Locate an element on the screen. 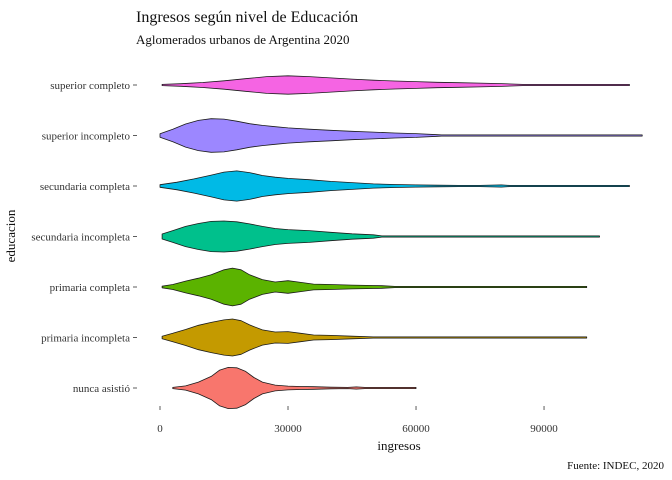  y-tick-label: superior completo is located at coordinates (90, 86).